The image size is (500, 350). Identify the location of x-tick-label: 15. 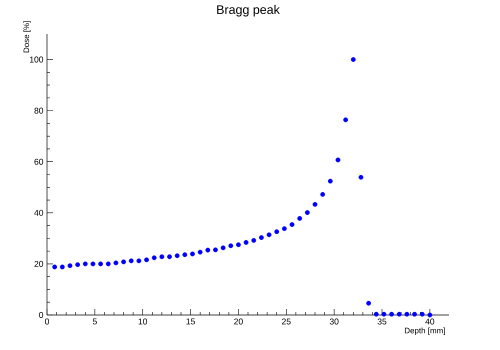
(190, 321).